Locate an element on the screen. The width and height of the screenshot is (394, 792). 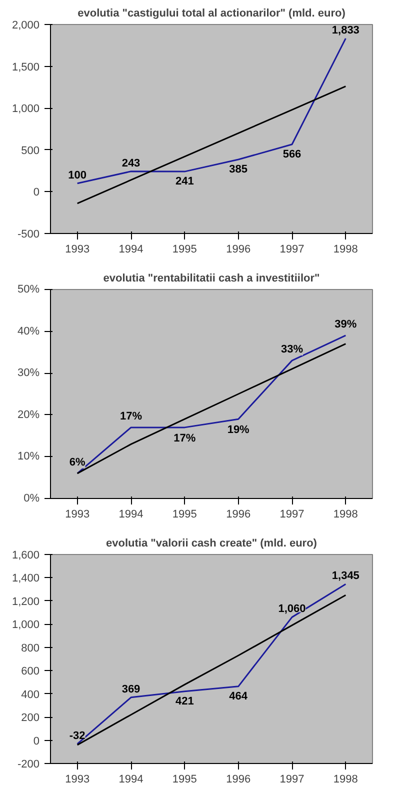
data-label: 421 is located at coordinates (184, 701).